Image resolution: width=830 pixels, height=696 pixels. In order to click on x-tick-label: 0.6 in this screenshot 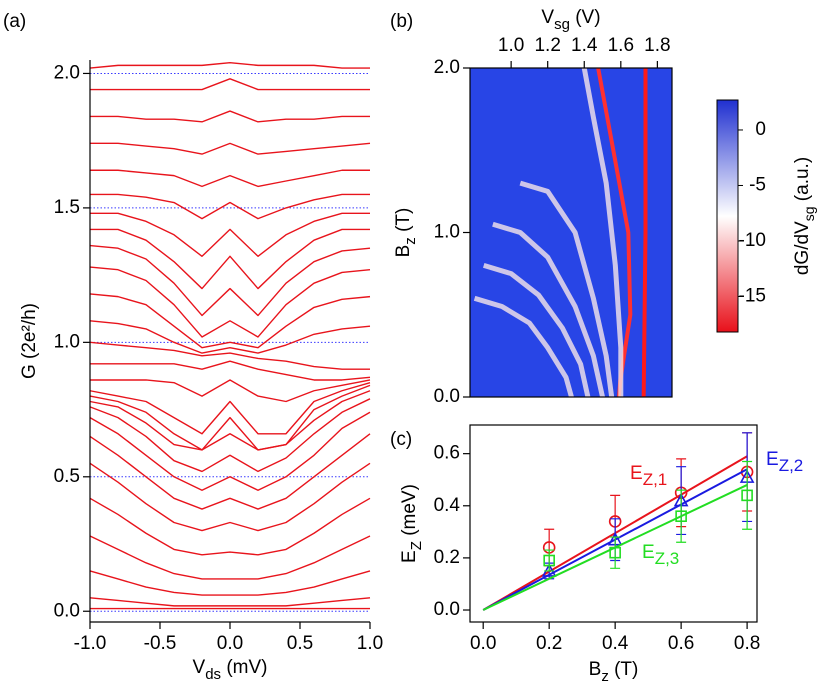, I will do `click(681, 643)`.